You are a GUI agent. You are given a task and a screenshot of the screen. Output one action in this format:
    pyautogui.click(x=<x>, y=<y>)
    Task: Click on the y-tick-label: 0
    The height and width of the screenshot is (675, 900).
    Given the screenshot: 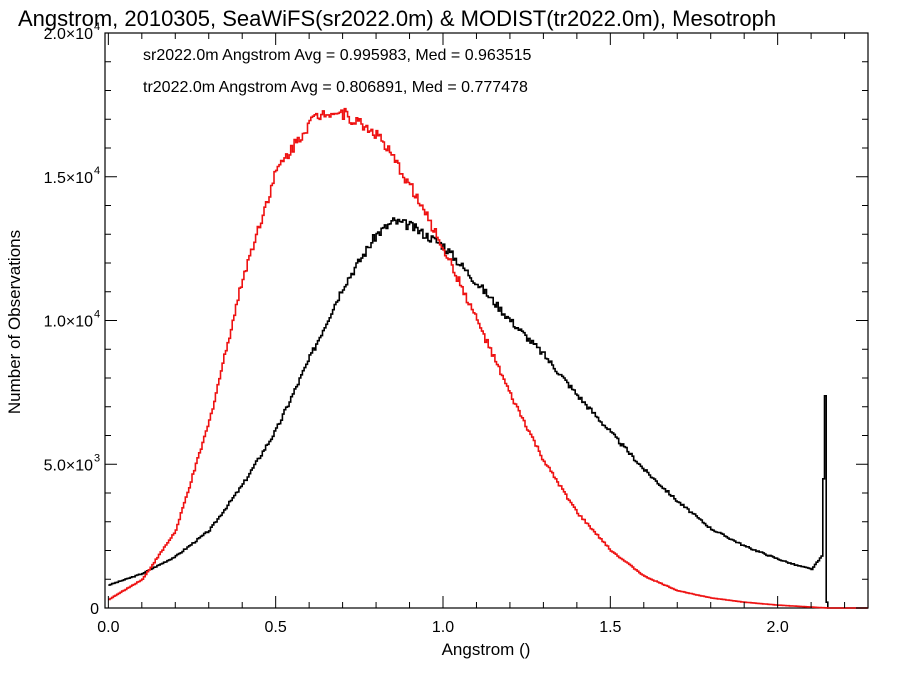 What is the action you would take?
    pyautogui.click(x=94, y=609)
    